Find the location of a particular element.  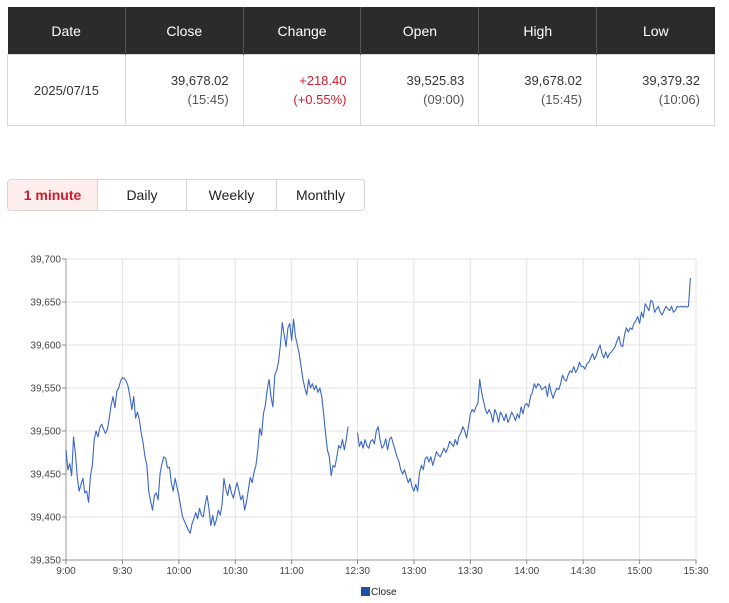

y-tick-label: 39,600 is located at coordinates (45, 346).